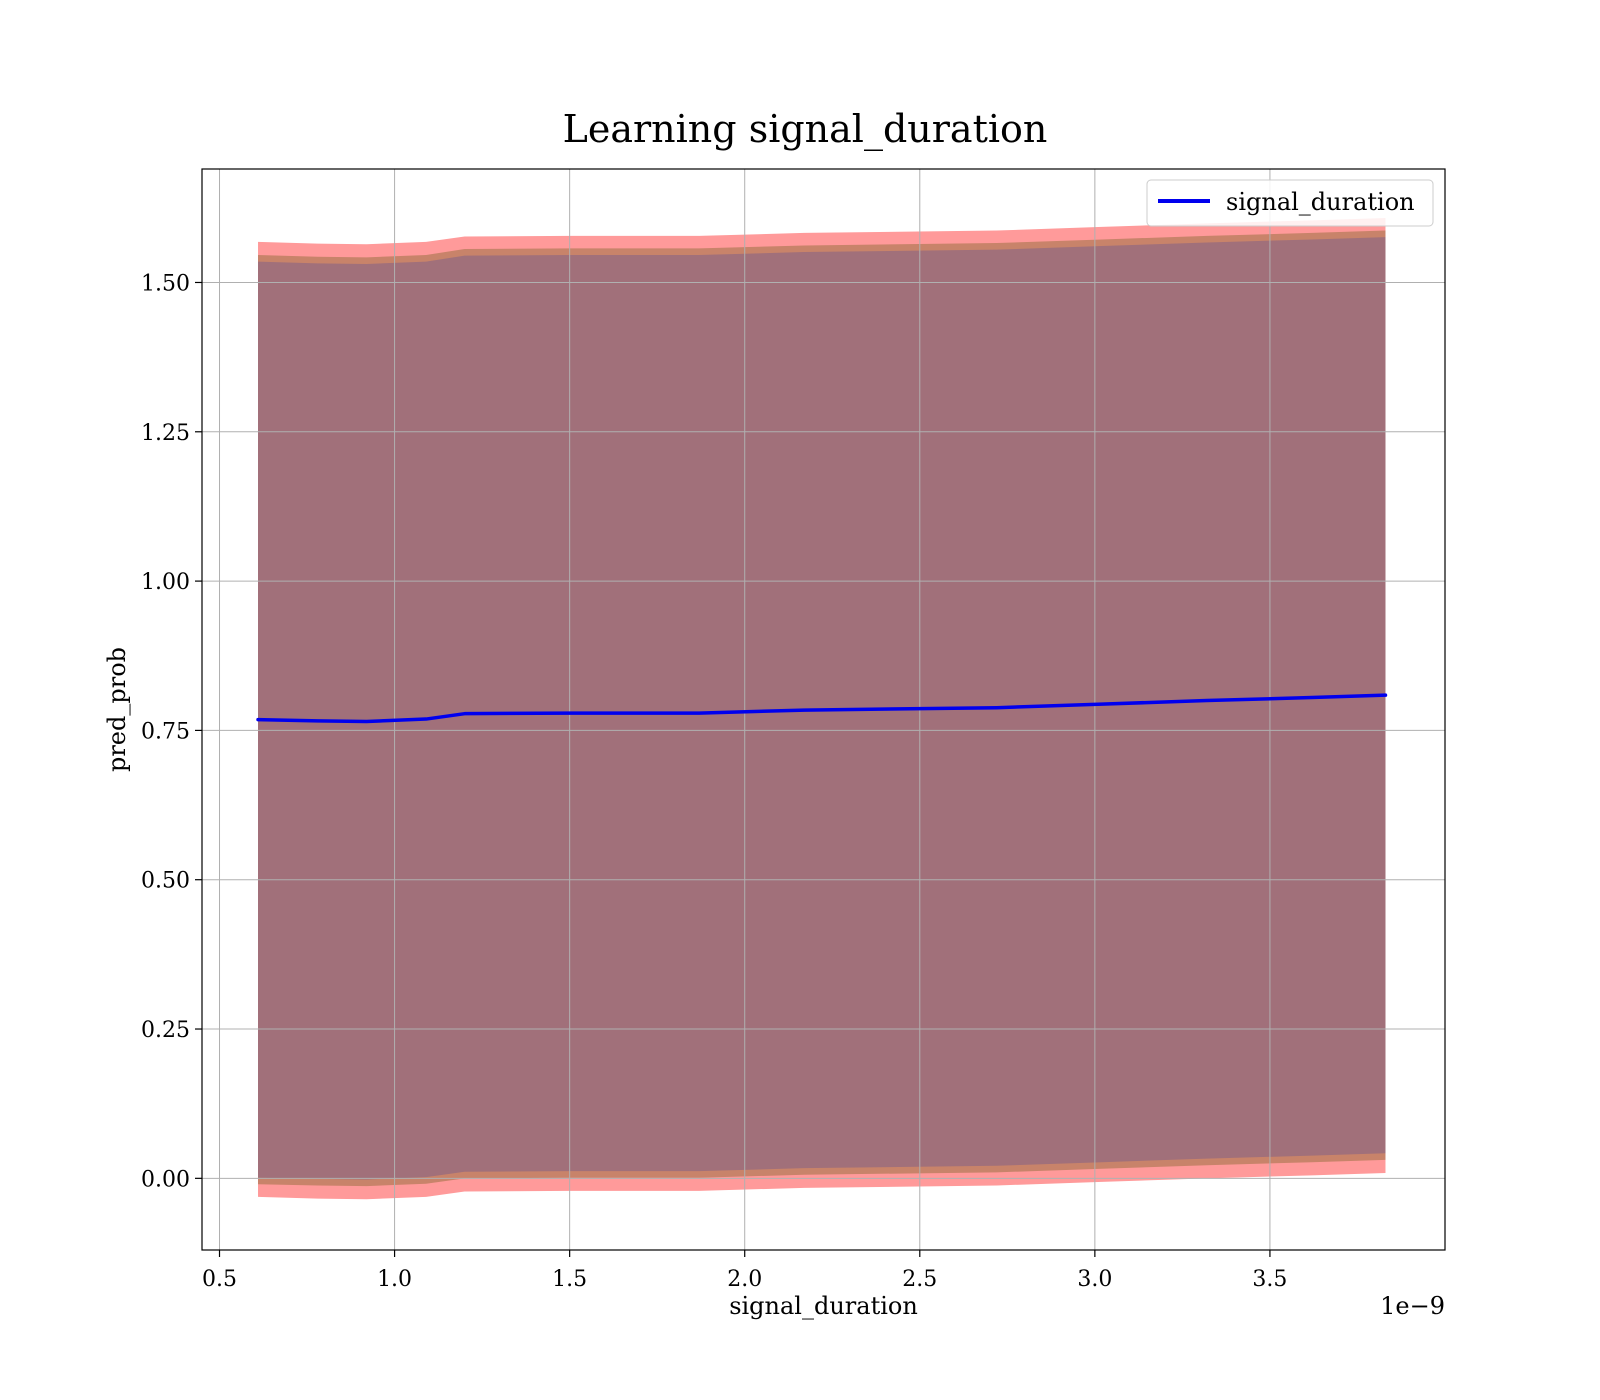 Image resolution: width=1600 pixels, height=1400 pixels. I want to click on legend-entry-label: signal_duration, so click(1320, 202).